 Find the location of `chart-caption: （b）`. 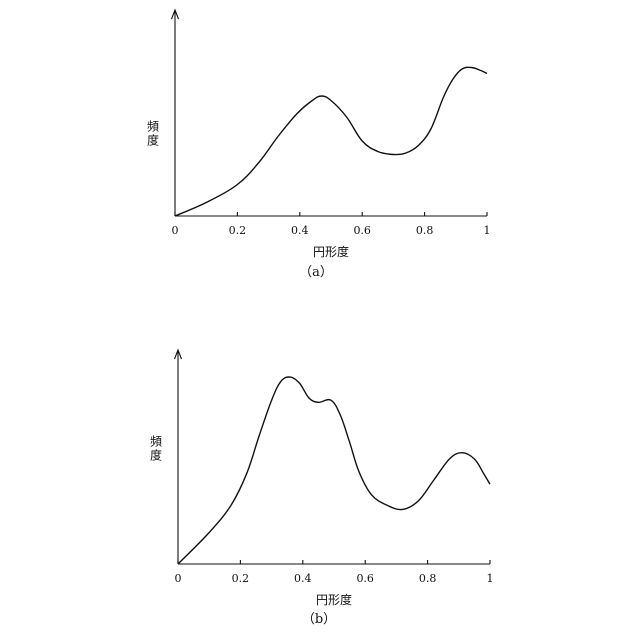

chart-caption: （b） is located at coordinates (319, 619).